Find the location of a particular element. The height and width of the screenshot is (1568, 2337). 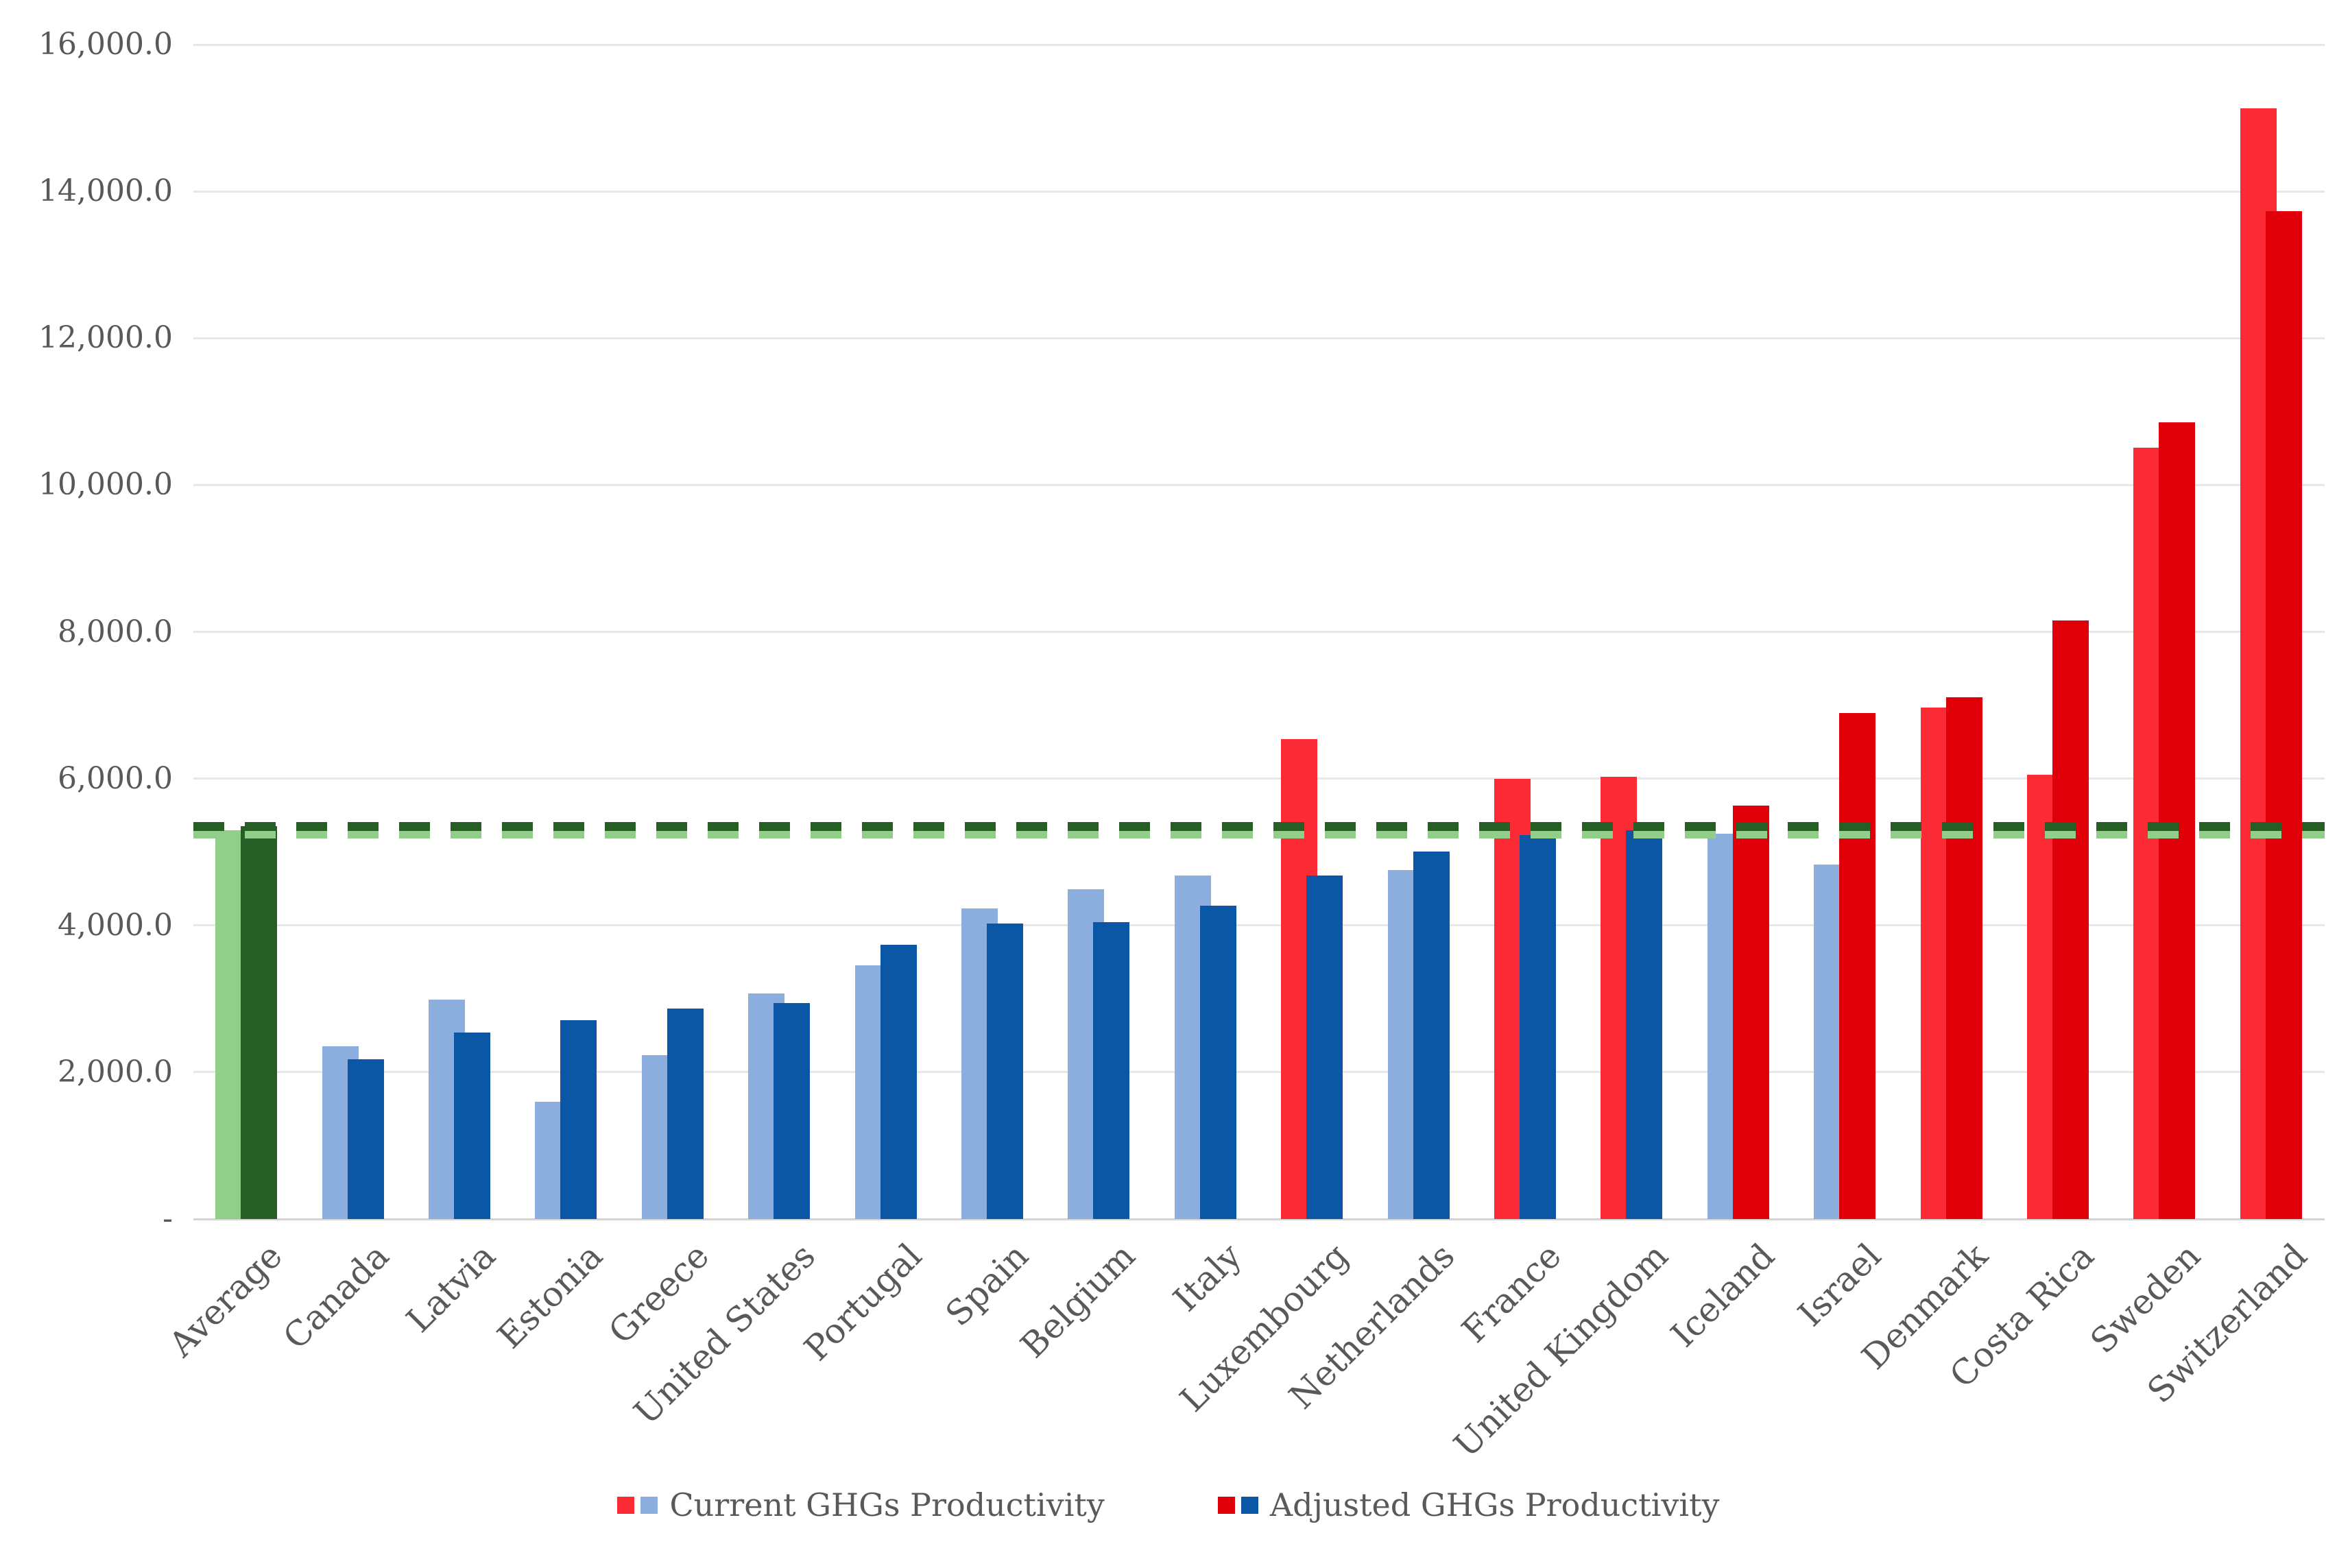

y-tick-label-12000: 12,000.0 is located at coordinates (105, 338).